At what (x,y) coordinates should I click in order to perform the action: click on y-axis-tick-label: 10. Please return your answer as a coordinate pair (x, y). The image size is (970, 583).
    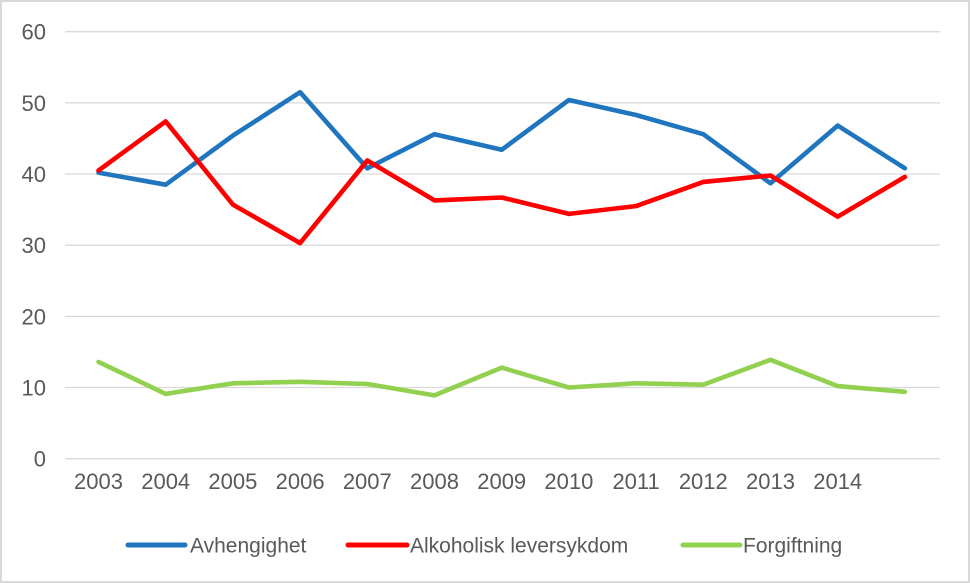
    Looking at the image, I should click on (34, 387).